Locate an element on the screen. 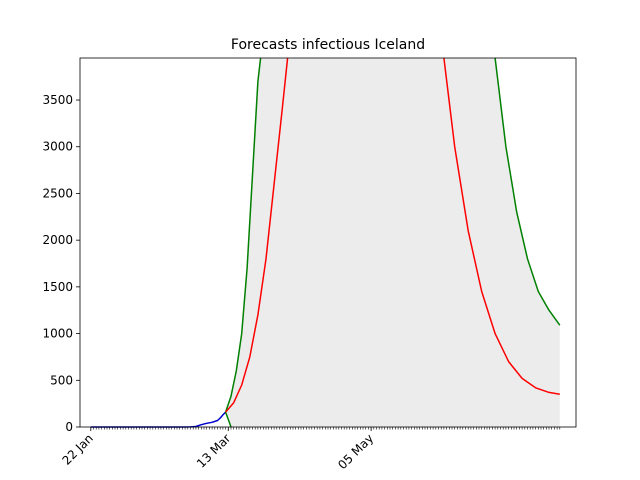 This screenshot has height=480, width=640. y-tick-label: 1500 is located at coordinates (57, 287).